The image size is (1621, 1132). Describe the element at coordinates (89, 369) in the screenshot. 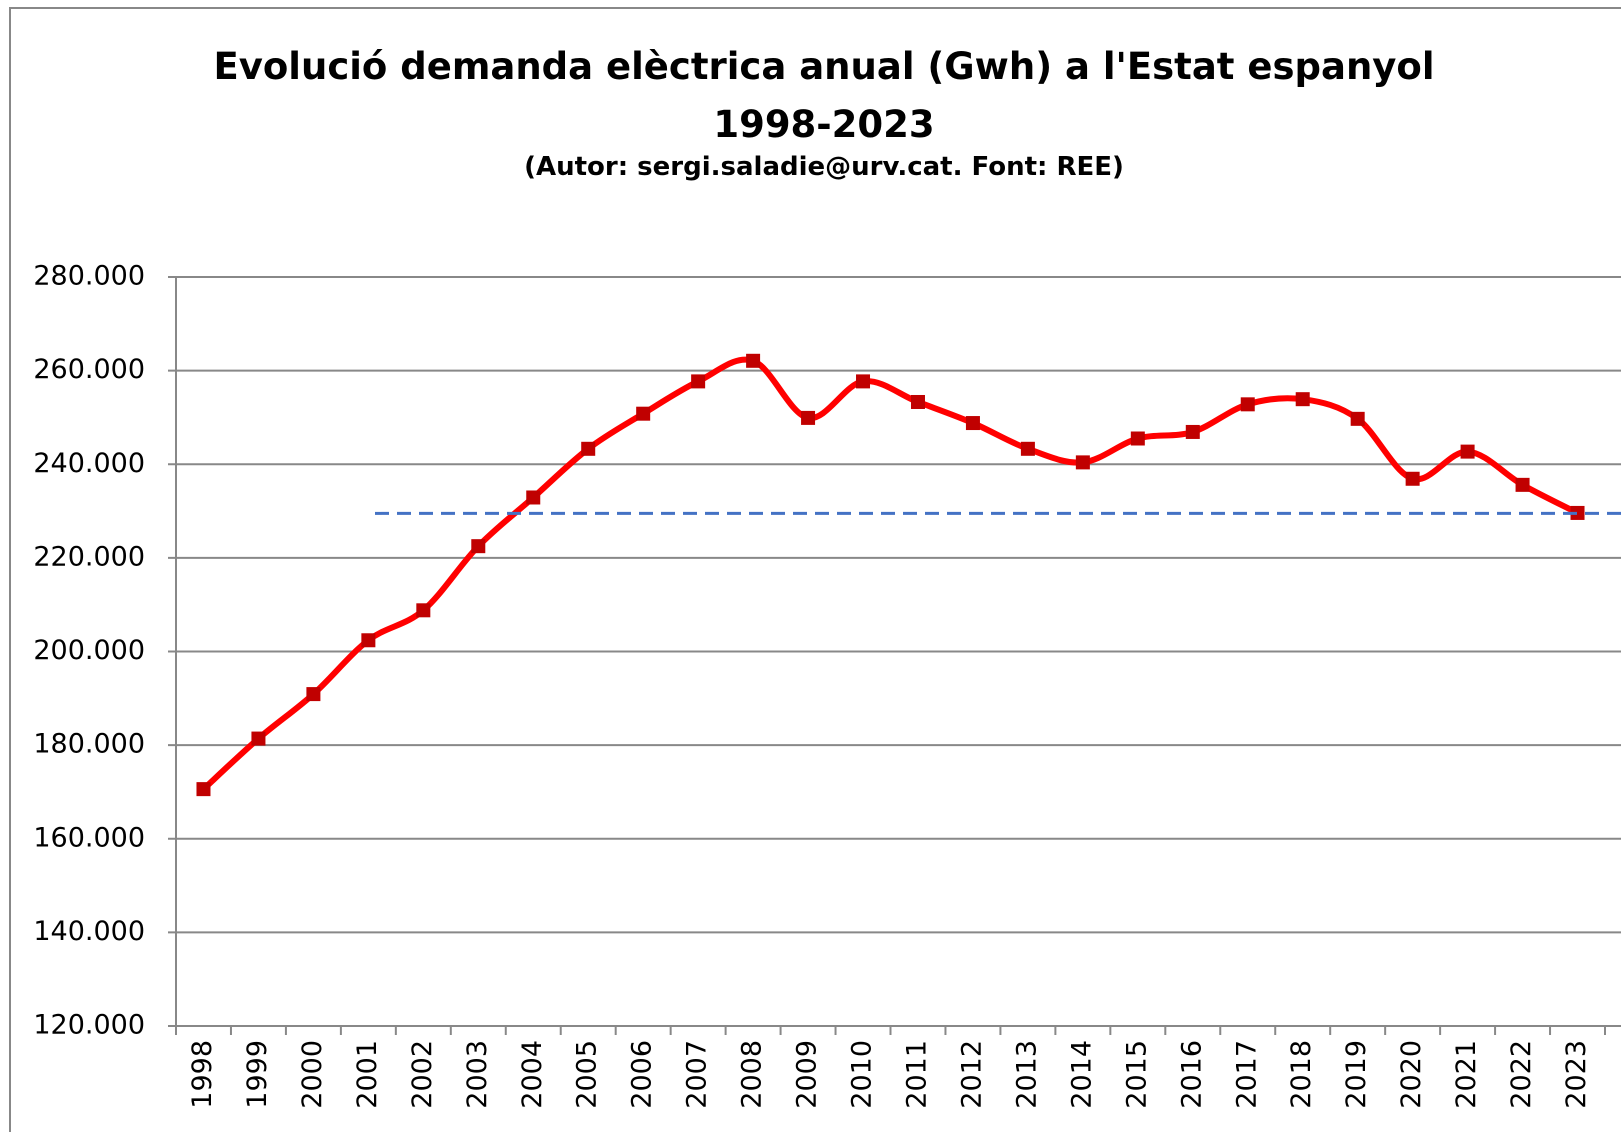

I see `y-tick-label: 260.000` at that location.